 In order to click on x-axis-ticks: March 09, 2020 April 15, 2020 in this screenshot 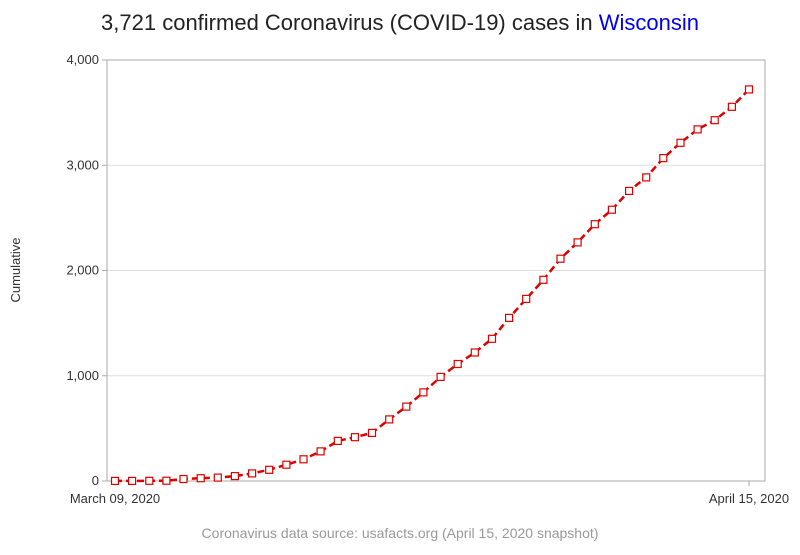, I will do `click(429, 493)`.